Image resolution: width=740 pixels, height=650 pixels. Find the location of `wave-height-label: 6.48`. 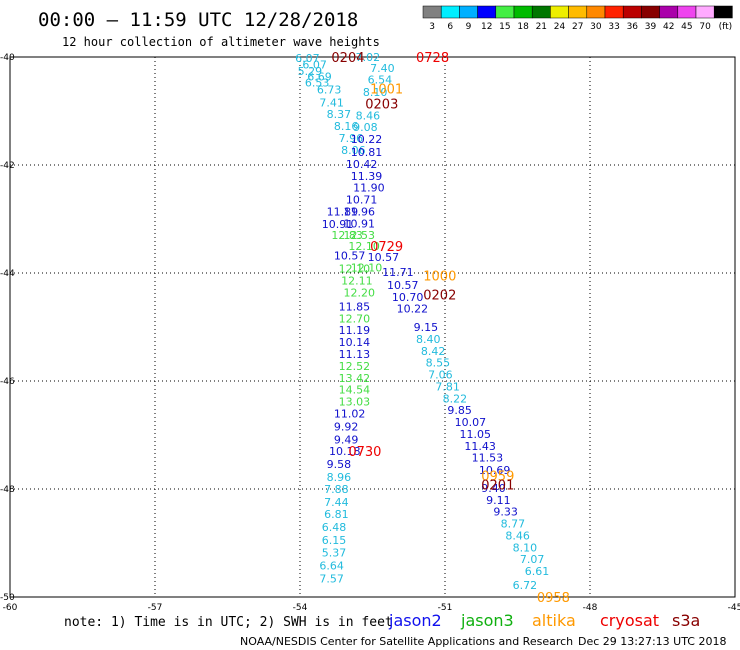

wave-height-label: 6.48 is located at coordinates (334, 527).